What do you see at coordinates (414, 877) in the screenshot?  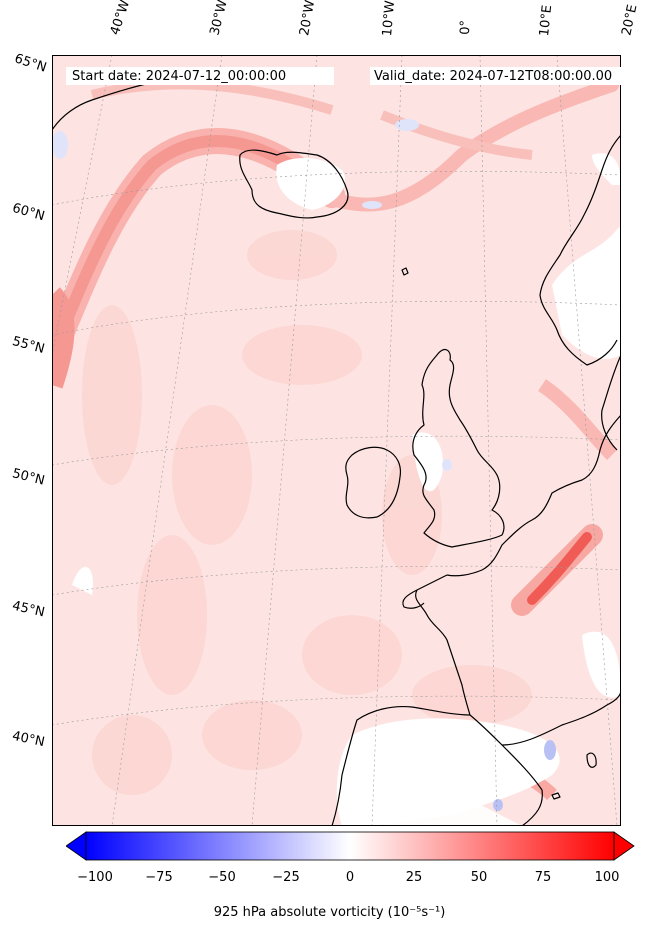 I see `colorbar-tick: 25` at bounding box center [414, 877].